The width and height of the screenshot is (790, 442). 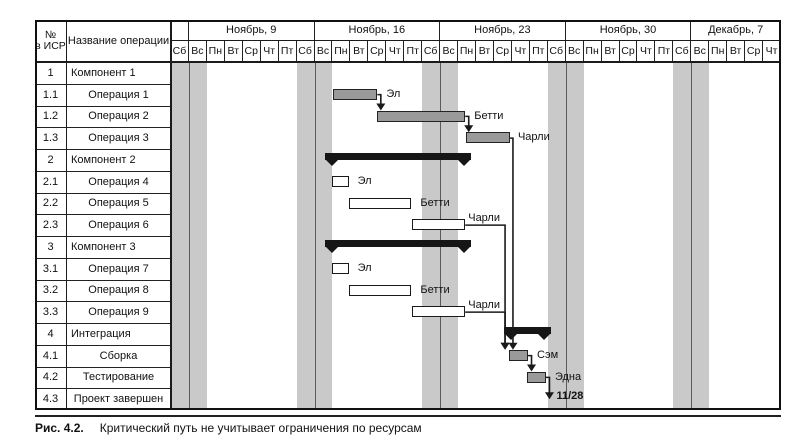 I want to click on weekend-band, so click(x=565, y=236).